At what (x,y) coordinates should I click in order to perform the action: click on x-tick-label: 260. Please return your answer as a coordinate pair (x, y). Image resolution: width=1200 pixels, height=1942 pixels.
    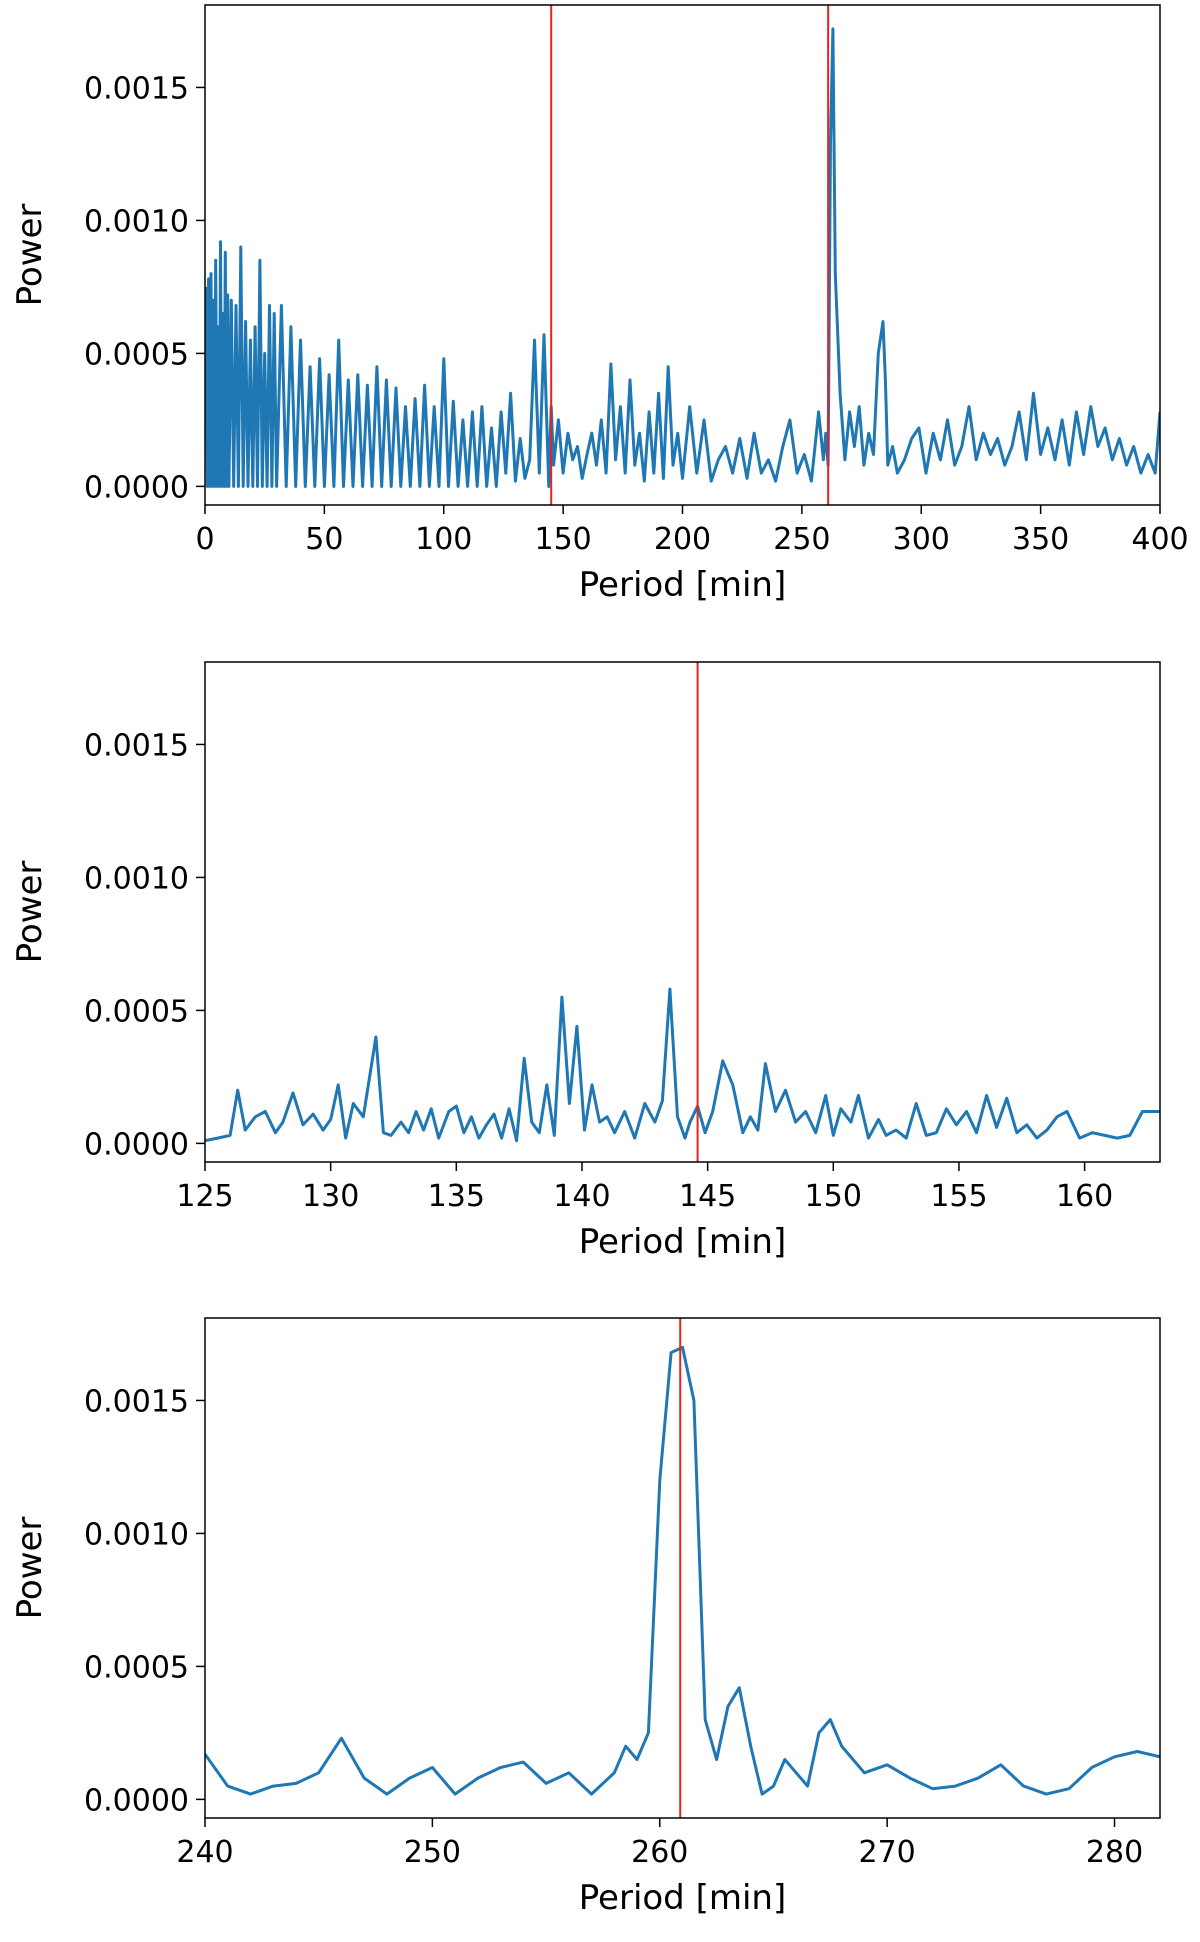
    Looking at the image, I should click on (659, 1852).